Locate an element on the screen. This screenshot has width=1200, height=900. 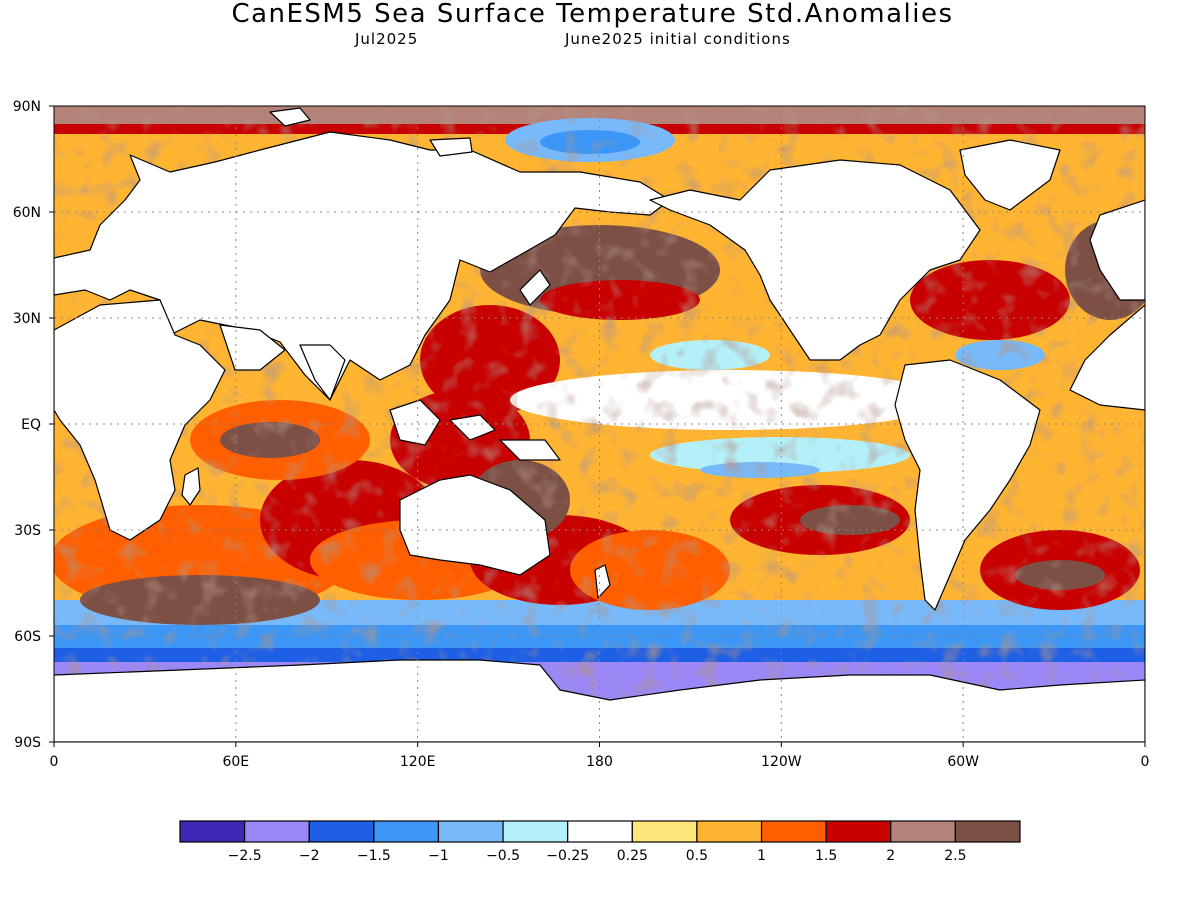
new-zealand-landmass is located at coordinates (602, 581).